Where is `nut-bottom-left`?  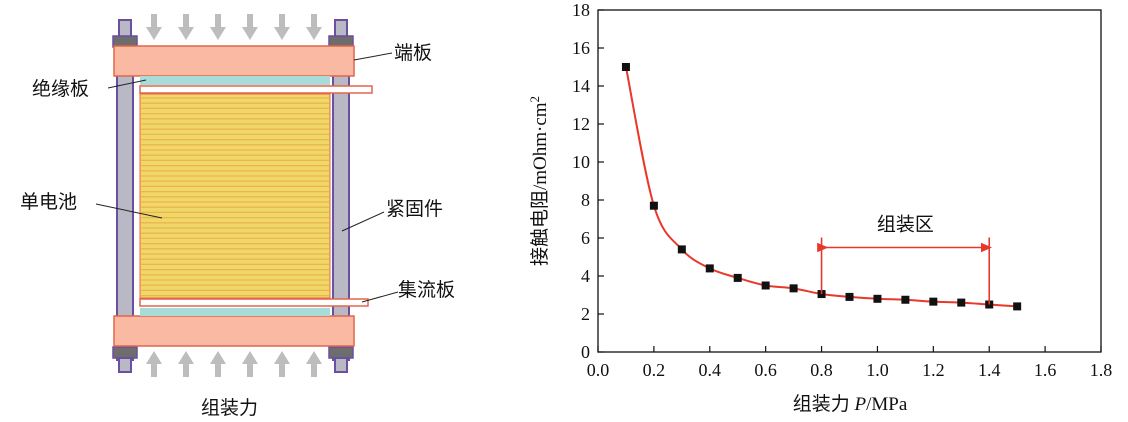 nut-bottom-left is located at coordinates (125, 352).